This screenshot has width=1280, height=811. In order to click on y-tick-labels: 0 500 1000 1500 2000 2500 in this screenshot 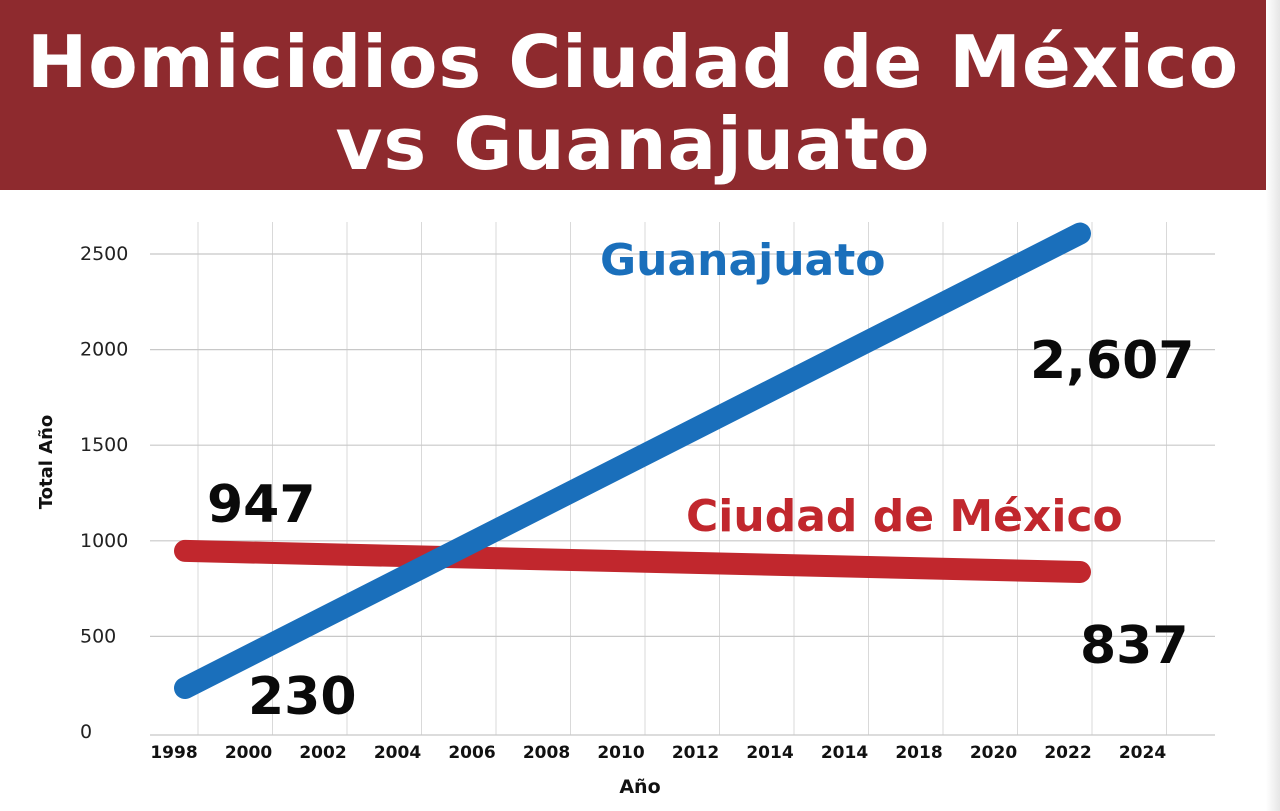, I will do `click(104, 493)`.